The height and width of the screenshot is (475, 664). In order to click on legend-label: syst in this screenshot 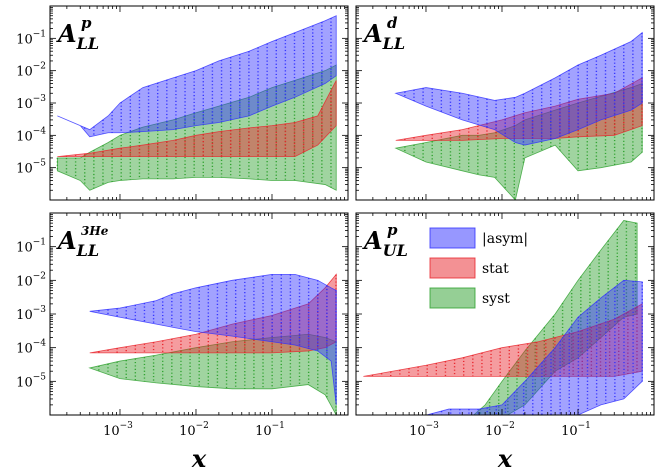, I will do `click(496, 299)`.